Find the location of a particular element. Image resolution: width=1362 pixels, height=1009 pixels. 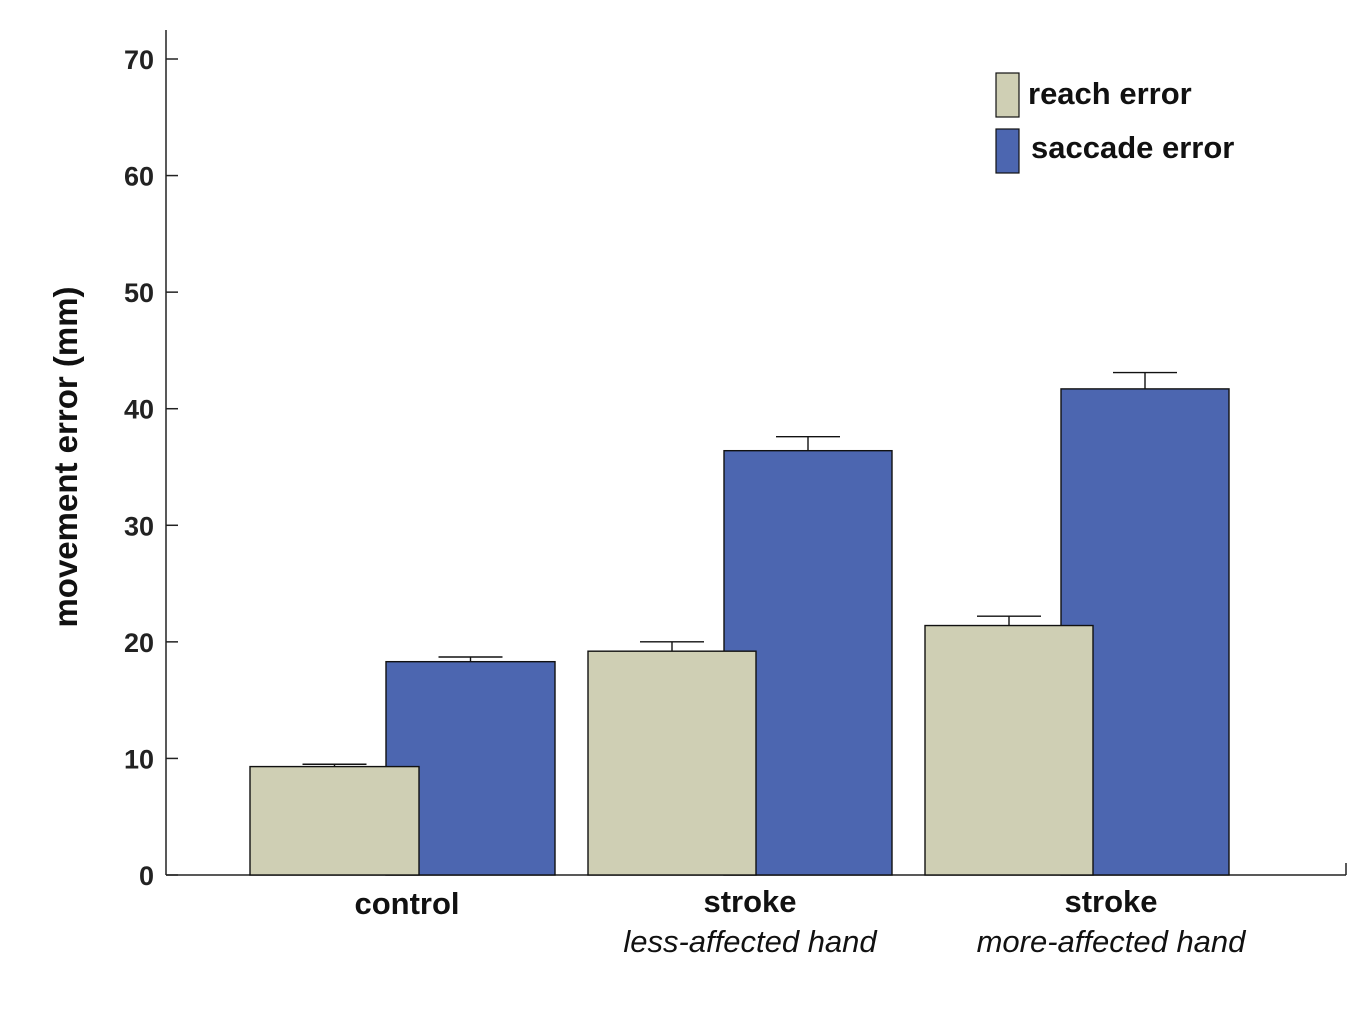

y-tick-label: 10 is located at coordinates (139, 759).